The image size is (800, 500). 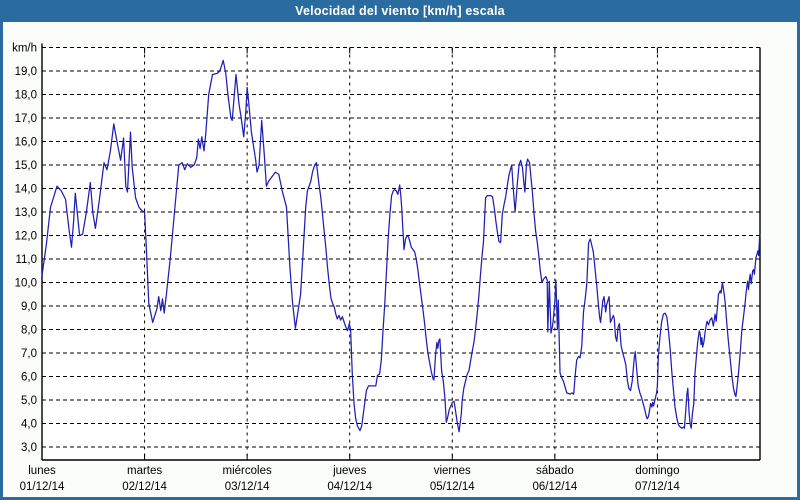 I want to click on y-tick-label: 18,0, so click(x=26, y=96).